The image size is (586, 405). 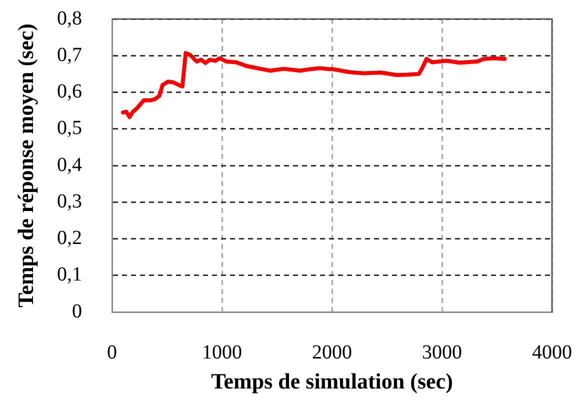 I want to click on x-tick-label: 2000, so click(x=332, y=352).